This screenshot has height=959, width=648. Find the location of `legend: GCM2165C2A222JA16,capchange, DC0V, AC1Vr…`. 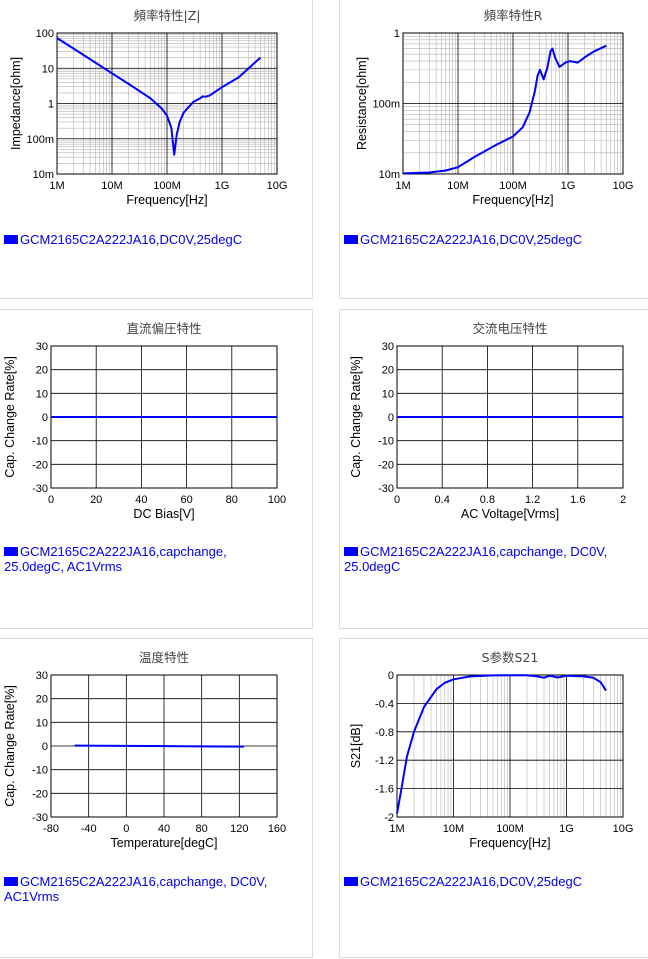

legend: GCM2165C2A222JA16,capchange, DC0V, AC1Vr… is located at coordinates (149, 889).